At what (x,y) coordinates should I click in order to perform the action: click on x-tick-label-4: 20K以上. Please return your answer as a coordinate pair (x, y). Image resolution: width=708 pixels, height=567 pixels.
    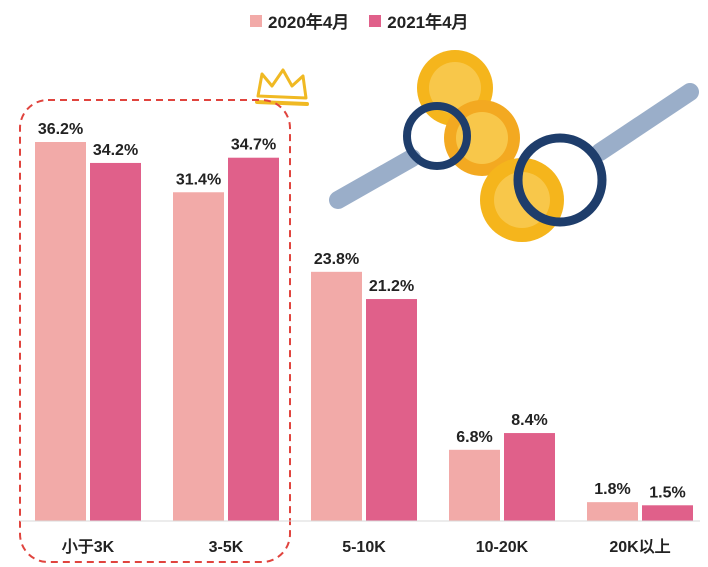
    Looking at the image, I should click on (639, 547).